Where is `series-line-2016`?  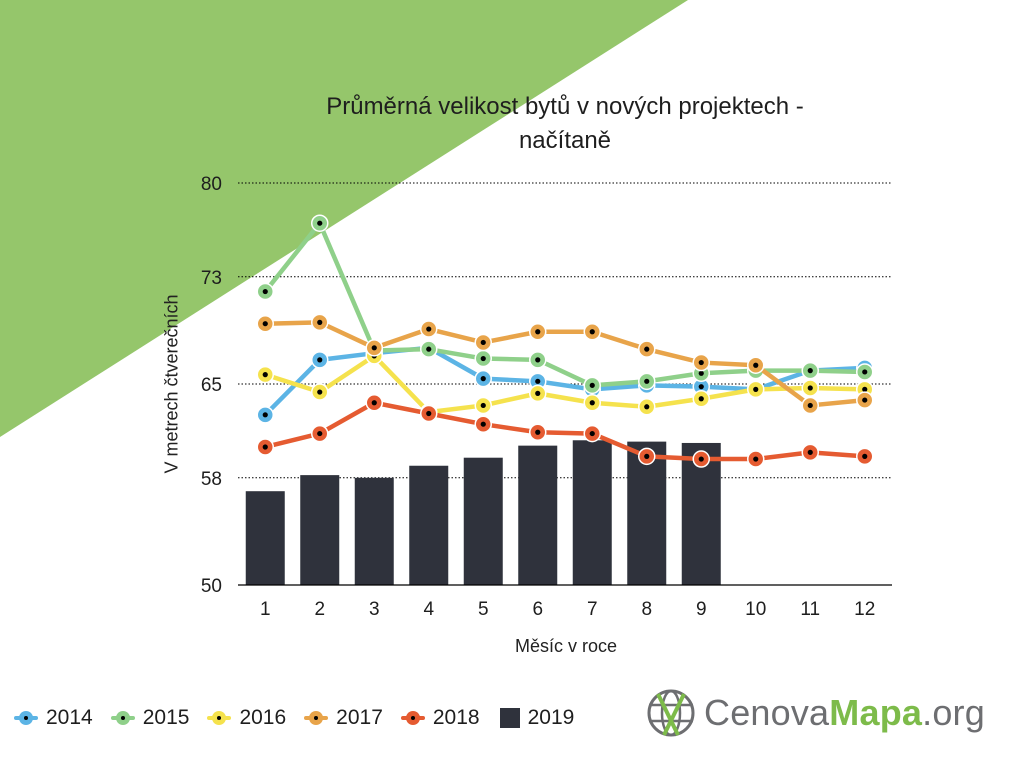 series-line-2016 is located at coordinates (565, 384).